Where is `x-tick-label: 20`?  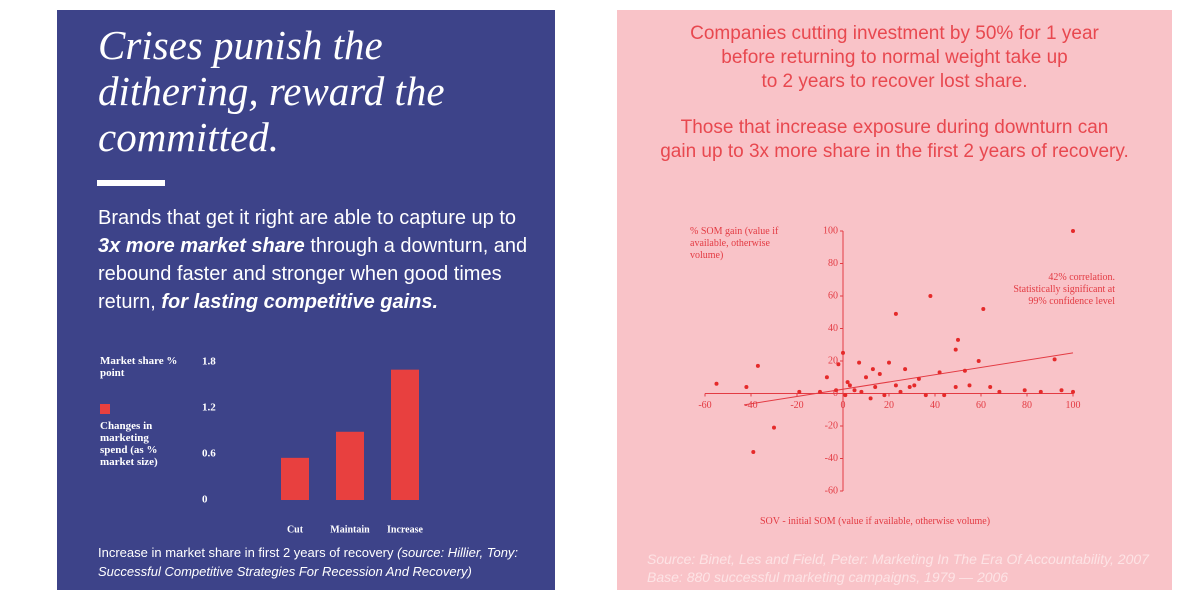 x-tick-label: 20 is located at coordinates (889, 405).